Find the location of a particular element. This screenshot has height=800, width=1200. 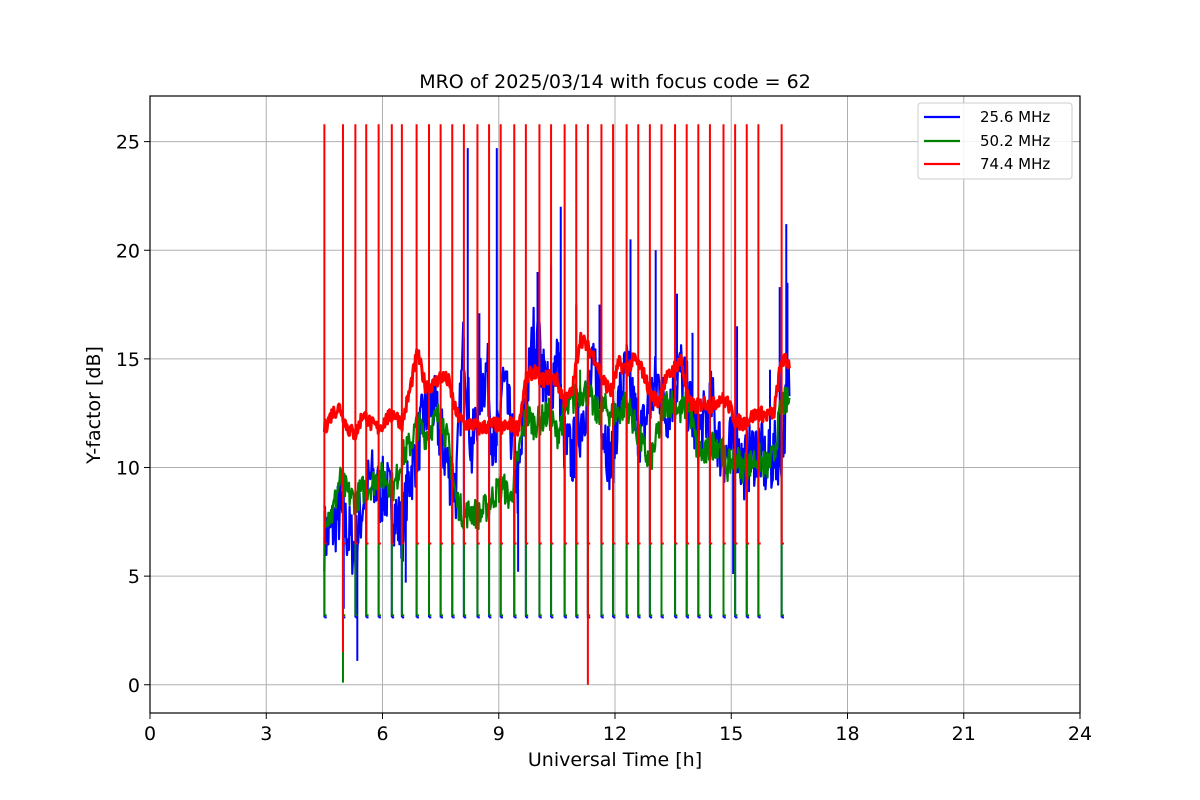

x-tick-label: 12 is located at coordinates (615, 734).